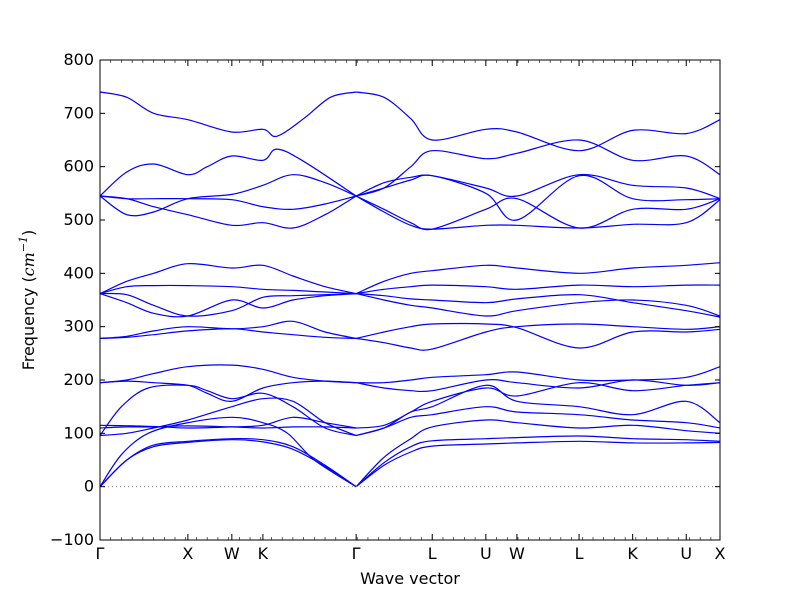 Image resolution: width=800 pixels, height=600 pixels. I want to click on y-tick-label: 400, so click(78, 272).